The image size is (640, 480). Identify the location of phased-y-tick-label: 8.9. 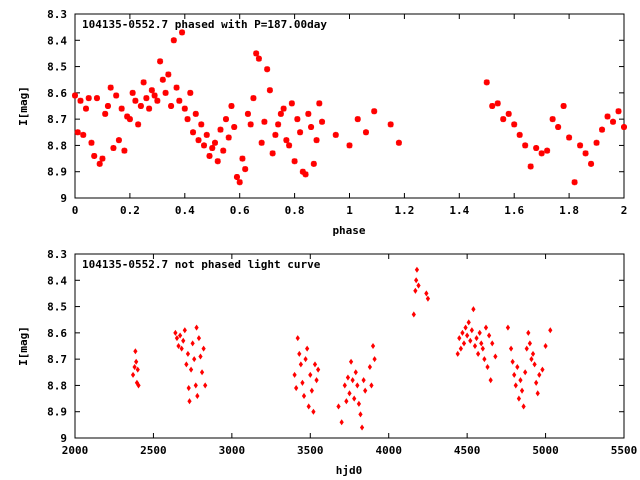
(57, 172).